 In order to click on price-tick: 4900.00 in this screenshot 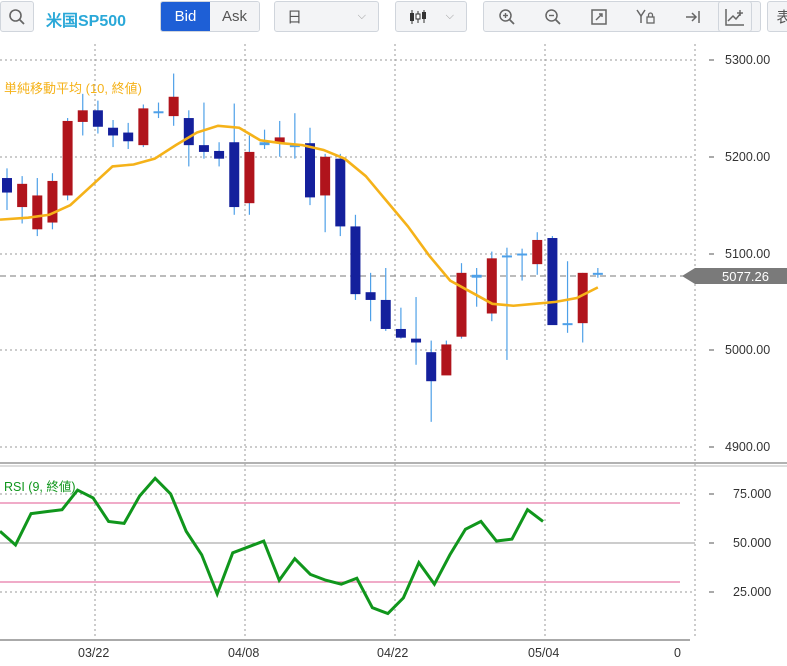, I will do `click(747, 447)`.